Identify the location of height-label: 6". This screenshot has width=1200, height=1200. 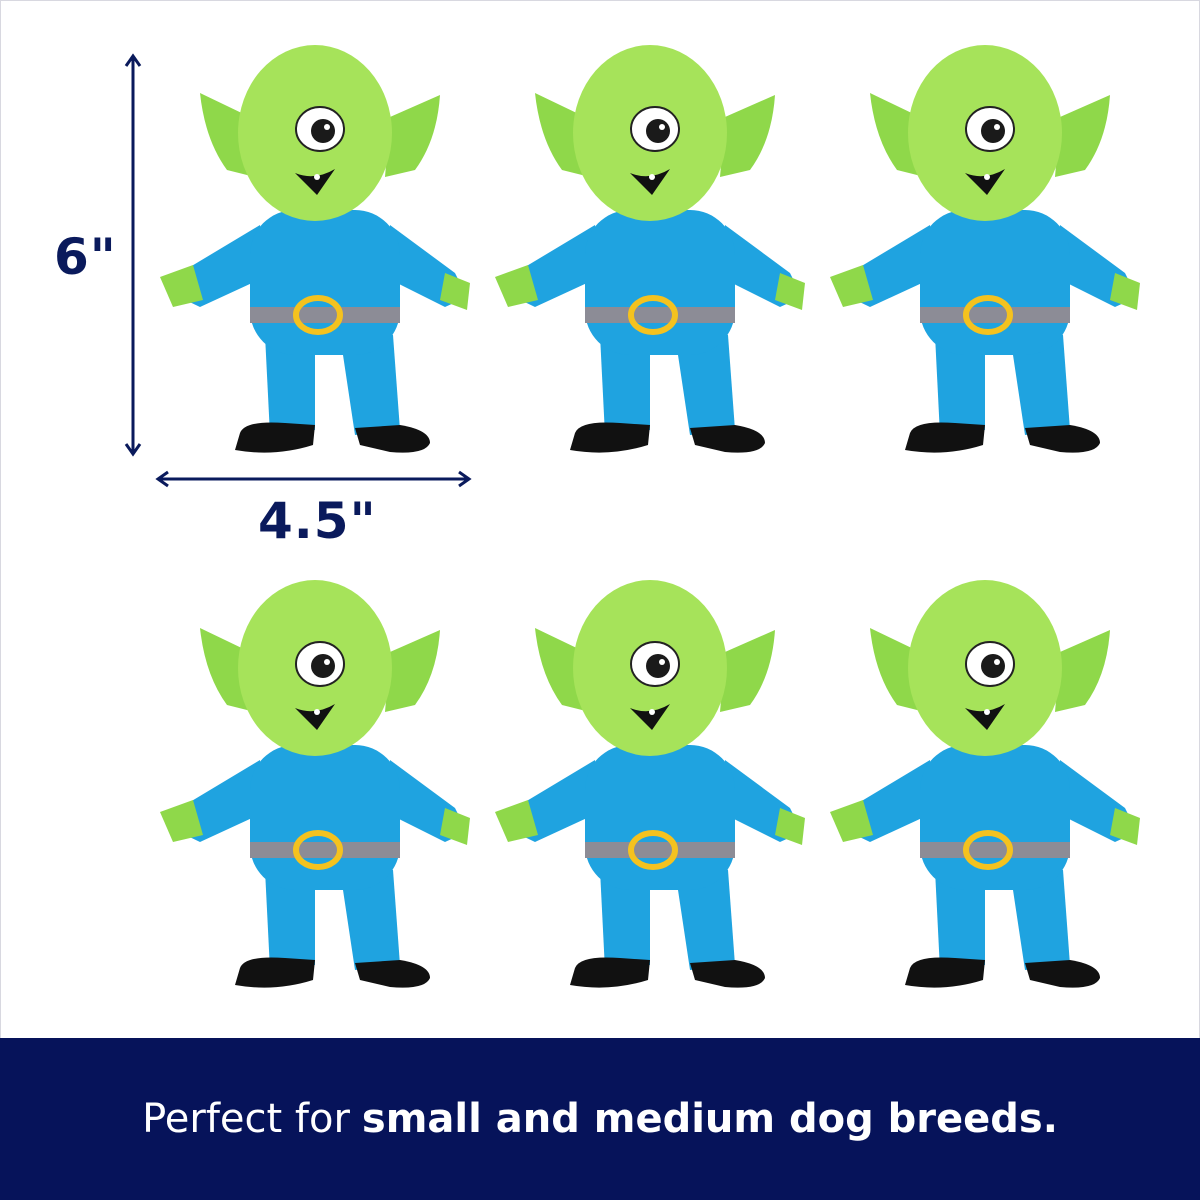
(85, 257).